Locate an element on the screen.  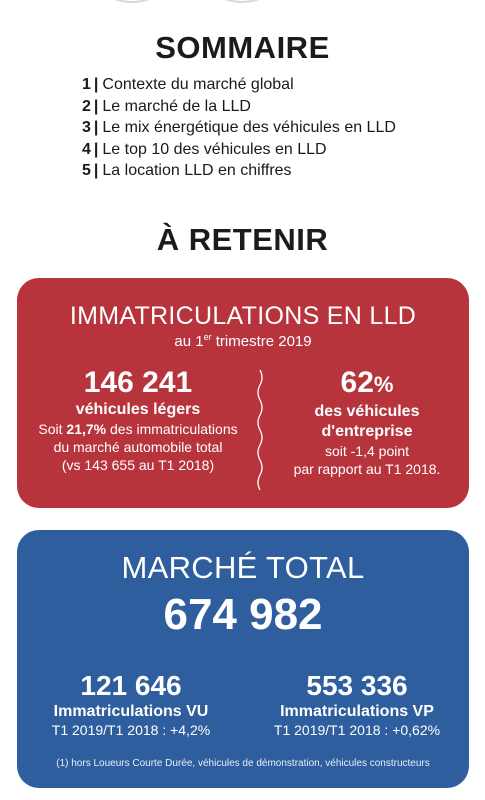
toc-item: 2 | Le marché de la LLD is located at coordinates (239, 107).